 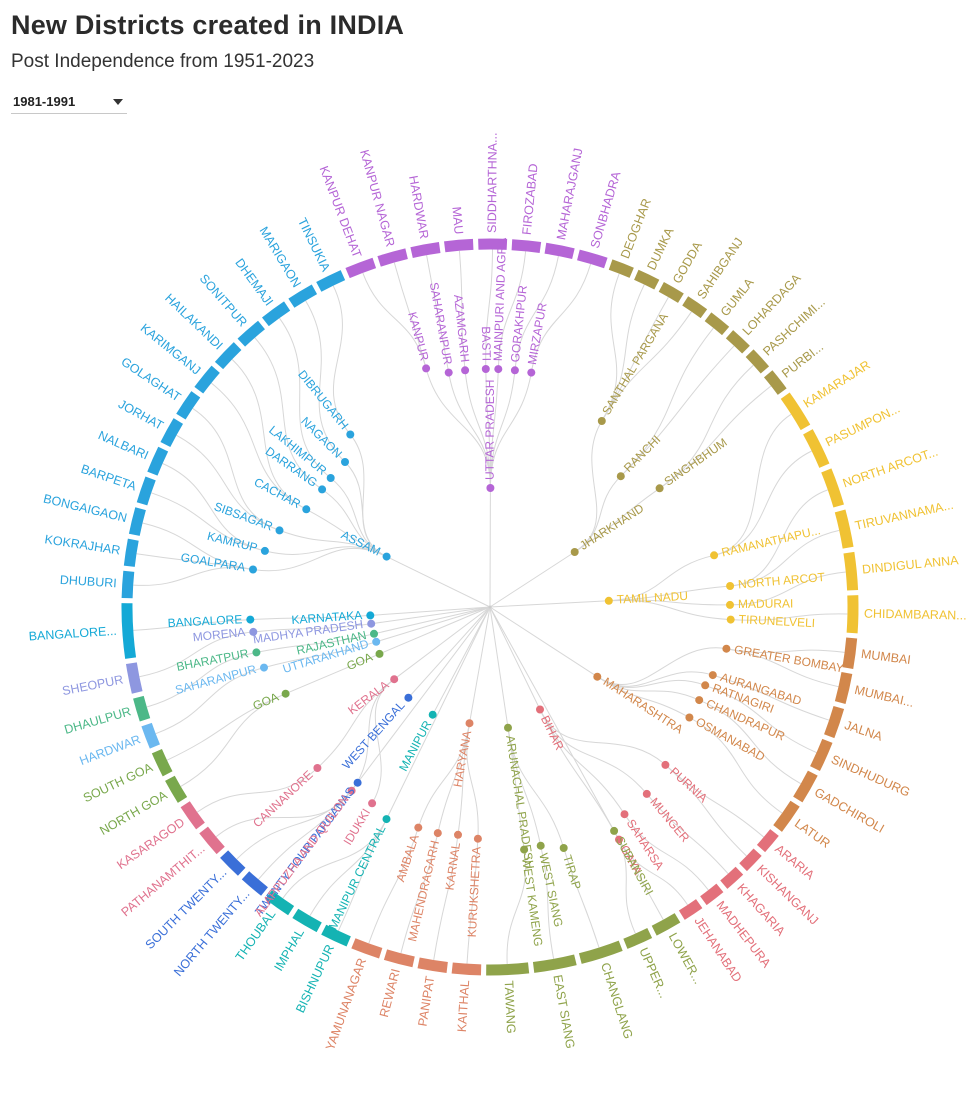 What do you see at coordinates (176, 789) in the screenshot?
I see `ring-segment-north-goa` at bounding box center [176, 789].